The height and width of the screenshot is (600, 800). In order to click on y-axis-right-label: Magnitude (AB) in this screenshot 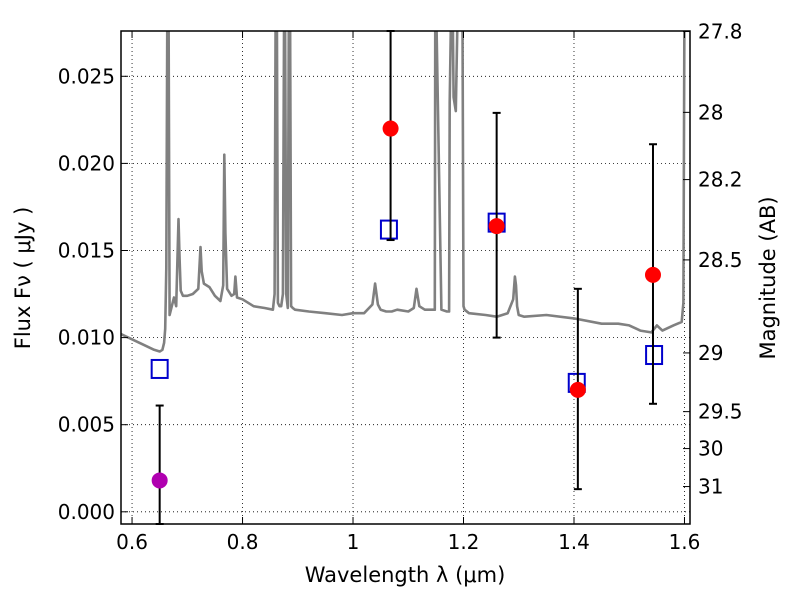, I will do `click(768, 277)`.